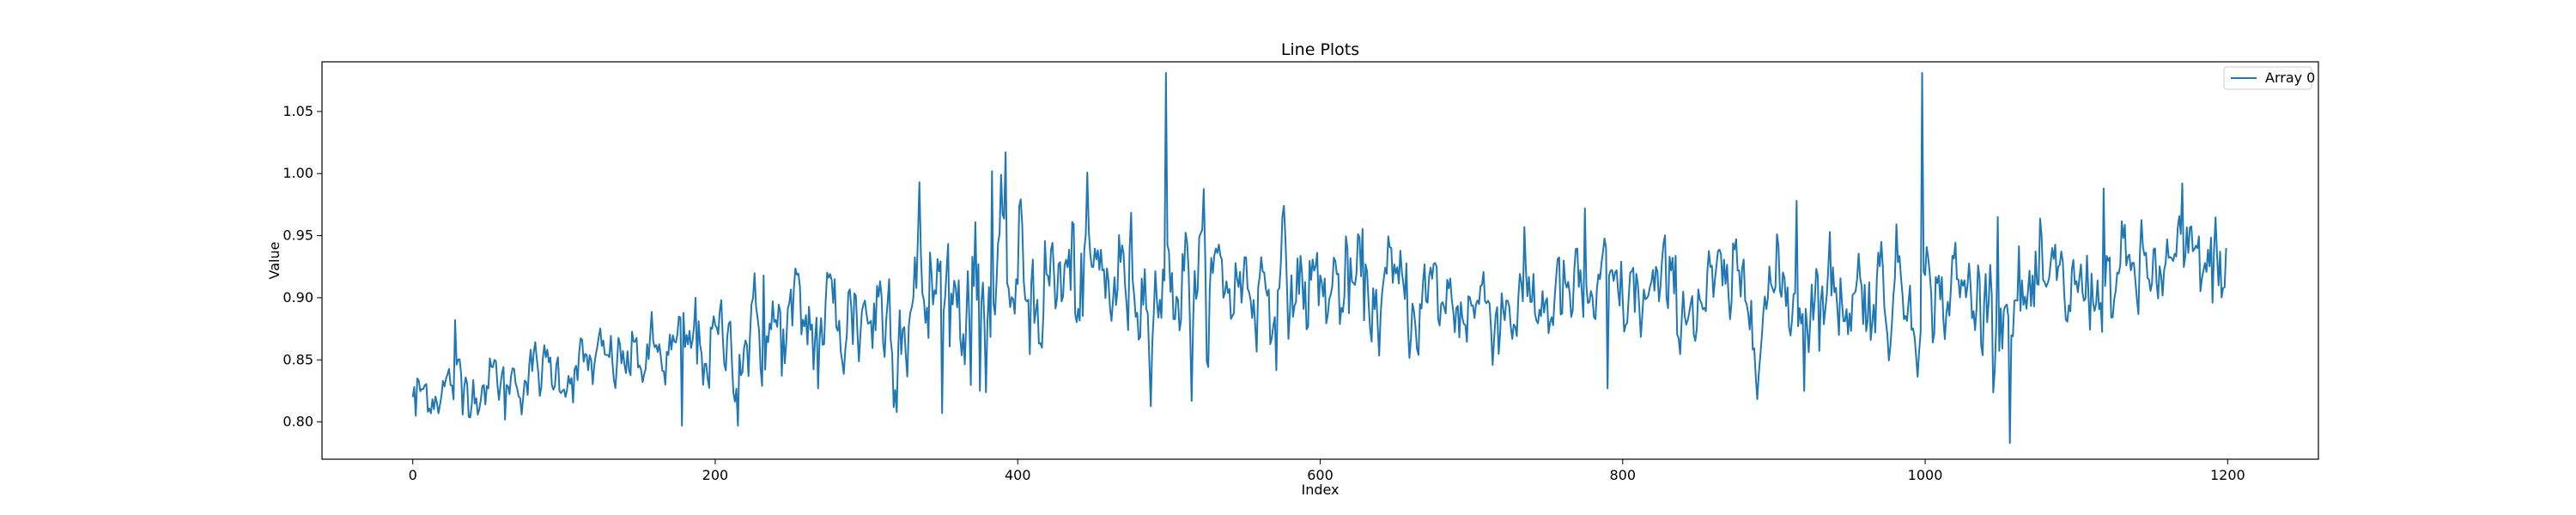 This screenshot has width=2576, height=515. What do you see at coordinates (2290, 78) in the screenshot?
I see `legend-label-array-0: Array 0` at bounding box center [2290, 78].